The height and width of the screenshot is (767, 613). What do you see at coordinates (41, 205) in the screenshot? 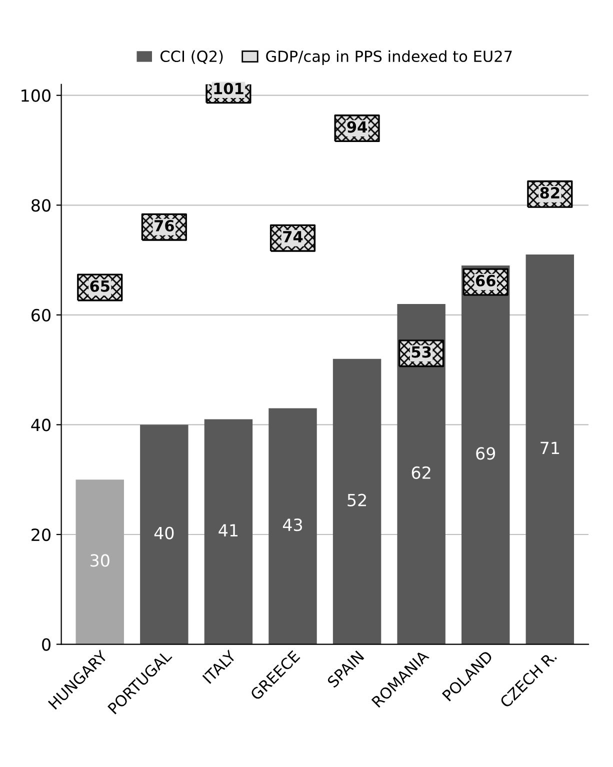
I see `y-tick-label: 80` at bounding box center [41, 205].